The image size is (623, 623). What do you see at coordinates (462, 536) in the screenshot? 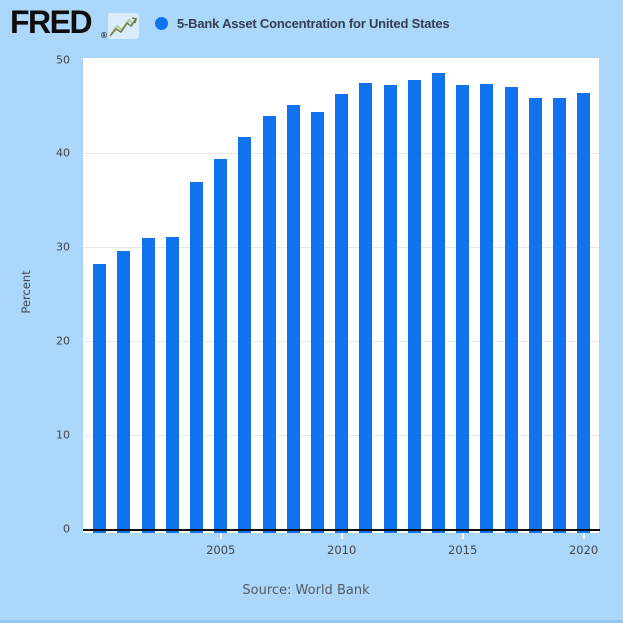
I see `x-tick-mark-2015` at bounding box center [462, 536].